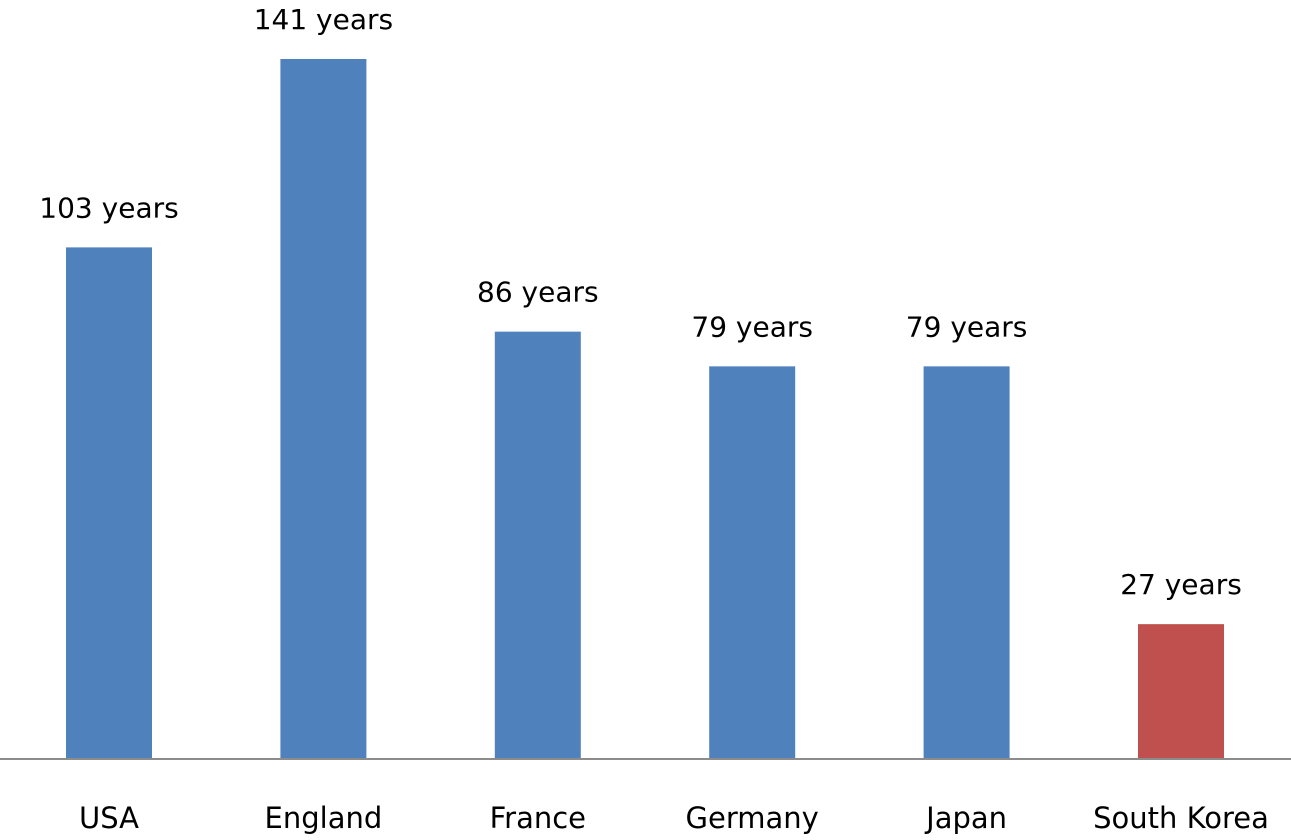  I want to click on category-label: Japan, so click(965, 818).